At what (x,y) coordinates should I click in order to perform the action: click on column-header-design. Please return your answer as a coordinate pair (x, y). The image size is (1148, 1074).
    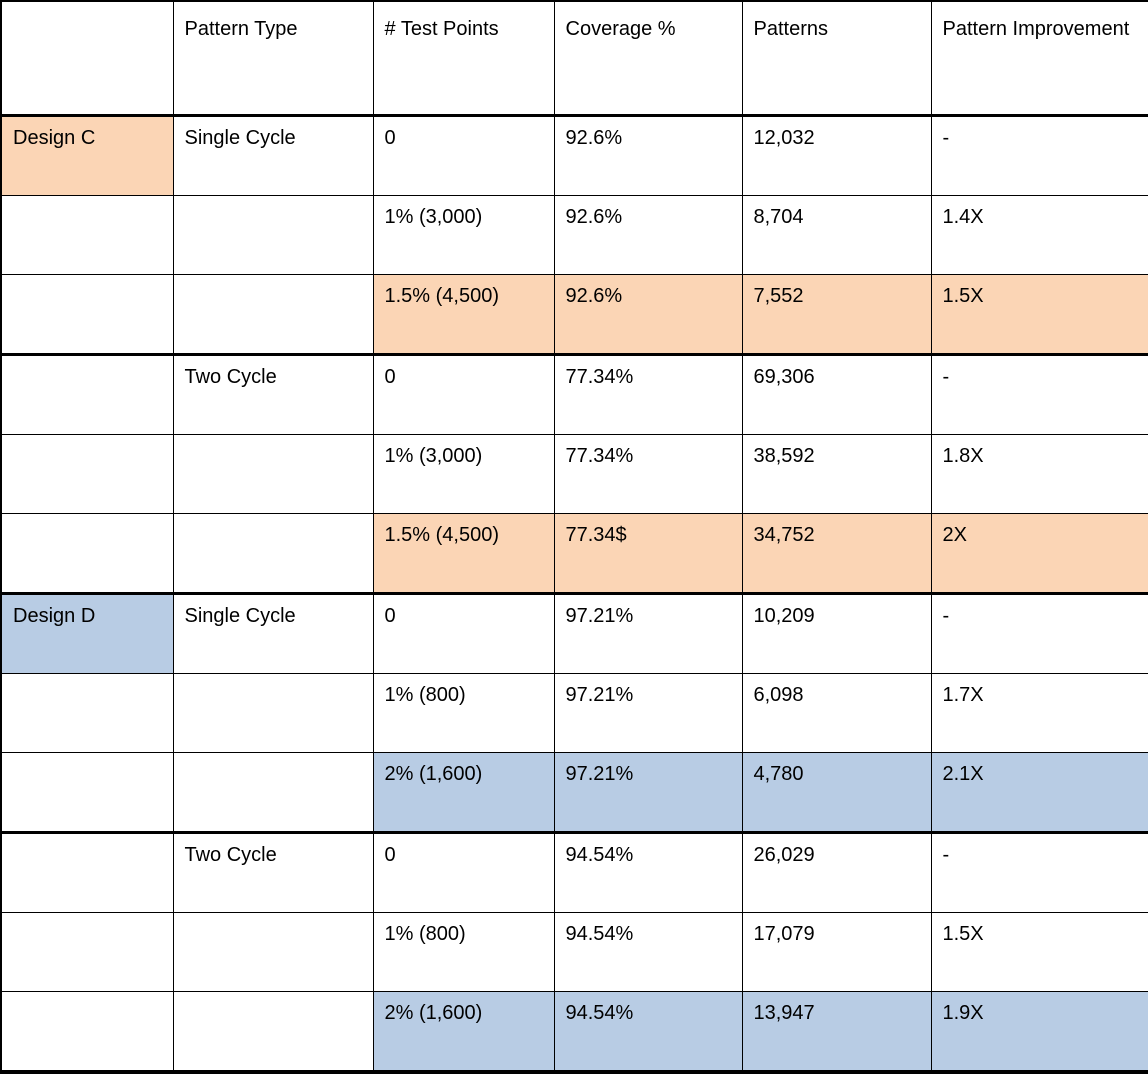
    Looking at the image, I should click on (87, 58).